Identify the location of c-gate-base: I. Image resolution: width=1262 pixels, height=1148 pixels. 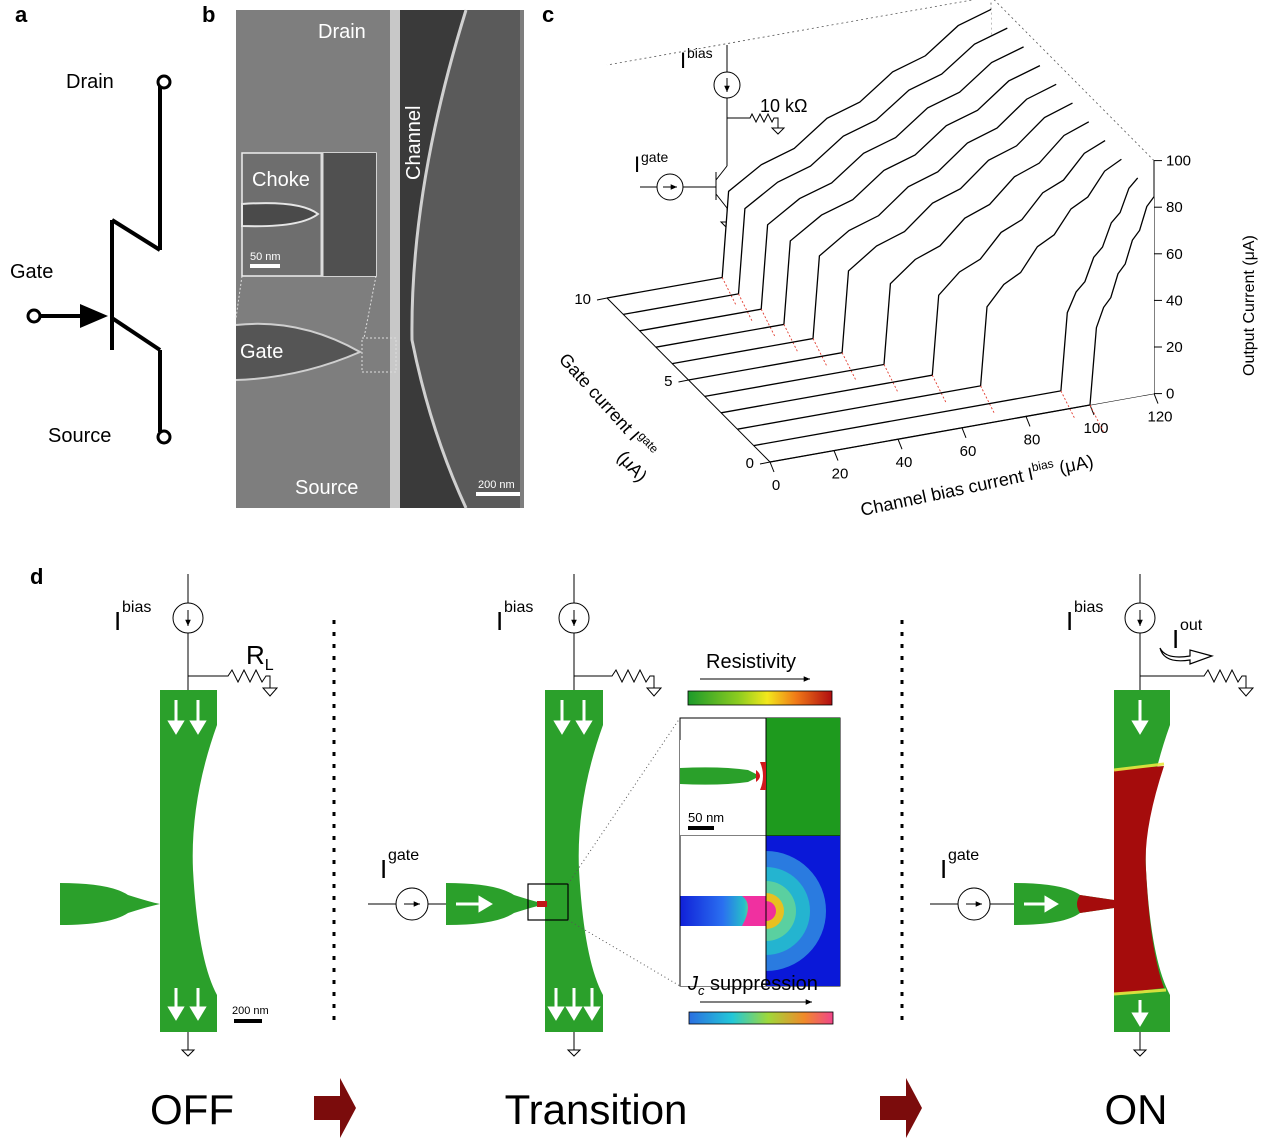
(637, 164).